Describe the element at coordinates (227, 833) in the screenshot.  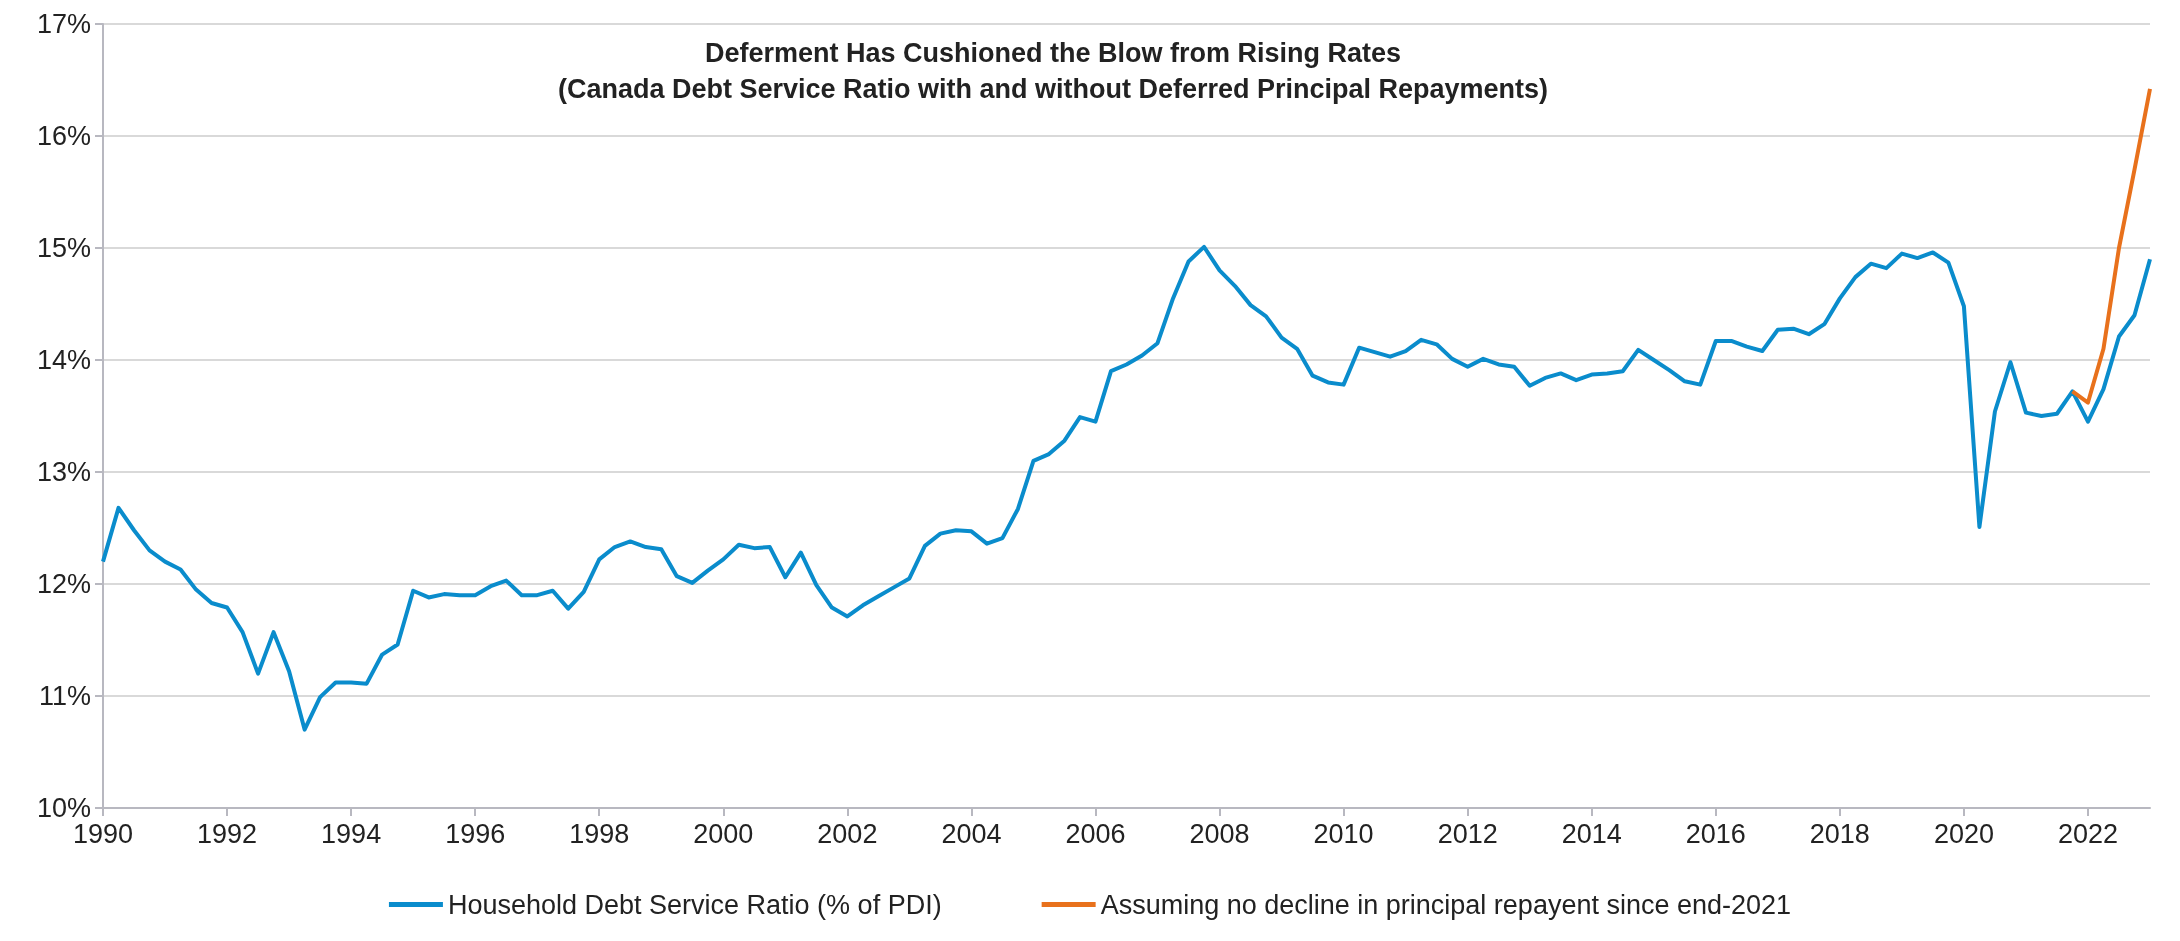
I see `x-tick-label: 1992` at that location.